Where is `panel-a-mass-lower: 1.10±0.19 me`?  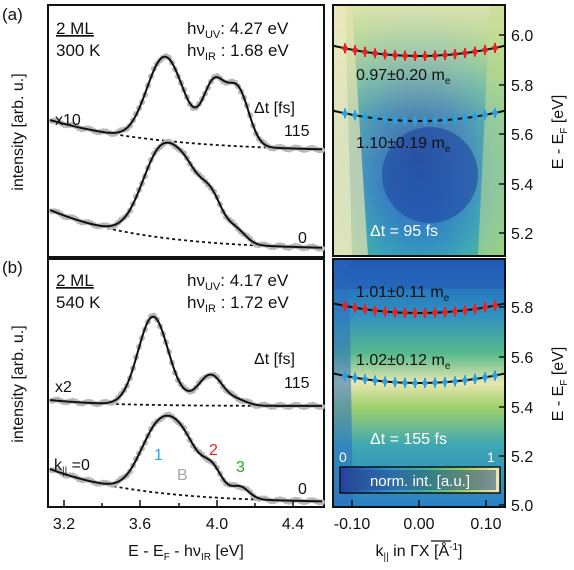
panel-a-mass-lower: 1.10±0.19 me is located at coordinates (403, 145).